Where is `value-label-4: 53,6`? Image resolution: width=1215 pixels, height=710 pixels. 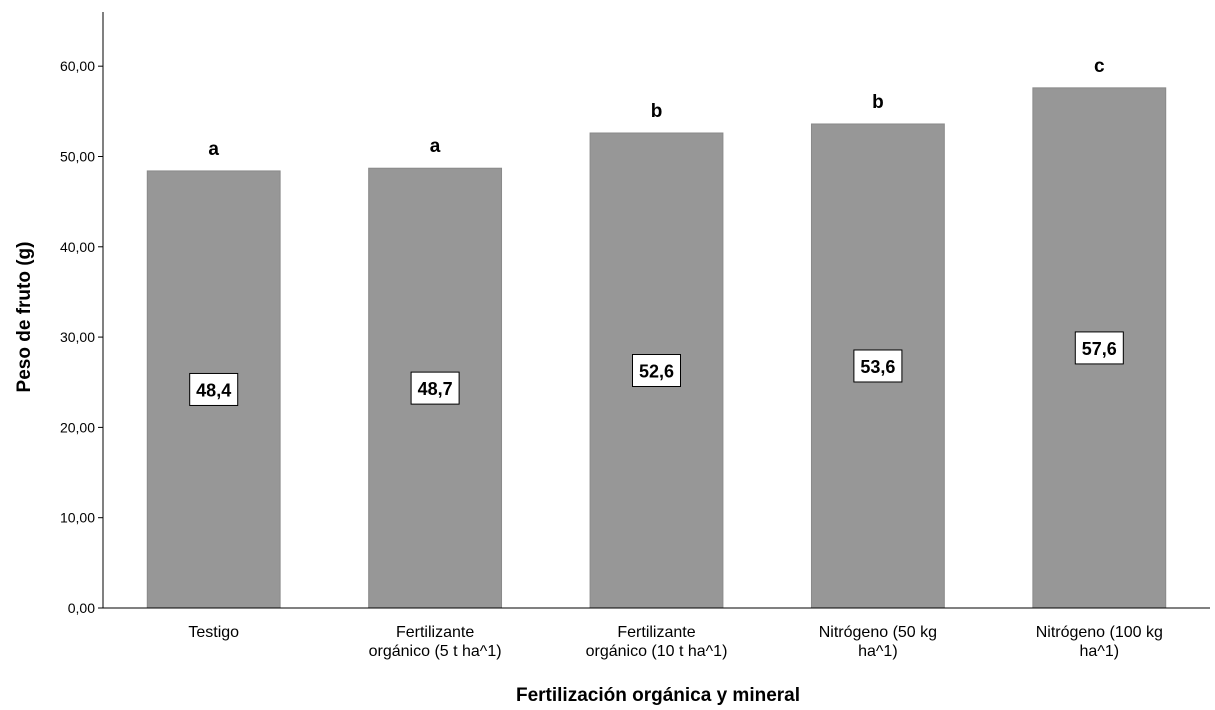
value-label-4: 53,6 is located at coordinates (877, 367).